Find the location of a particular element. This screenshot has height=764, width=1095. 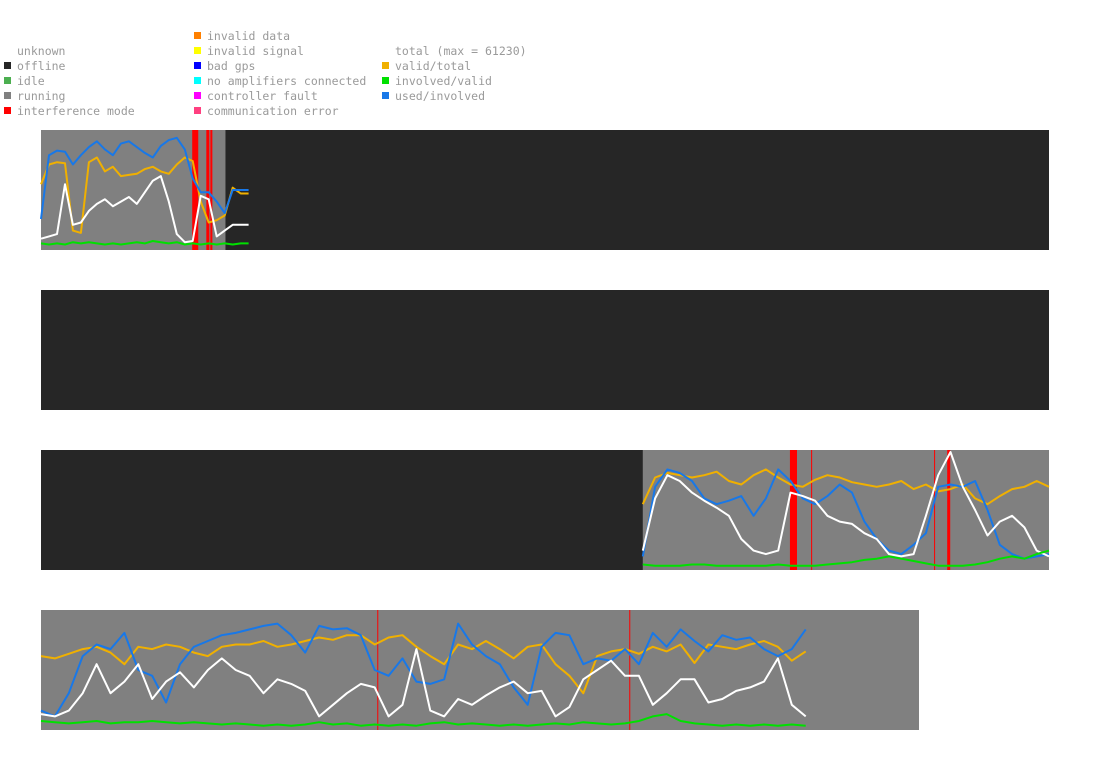

legend-label: invalid data is located at coordinates (249, 36).